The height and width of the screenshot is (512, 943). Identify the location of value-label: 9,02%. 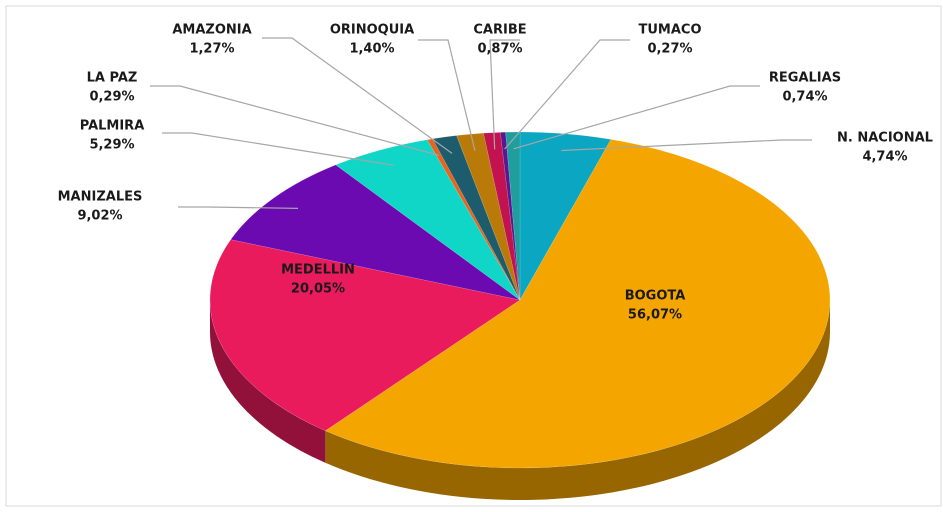
(99, 216).